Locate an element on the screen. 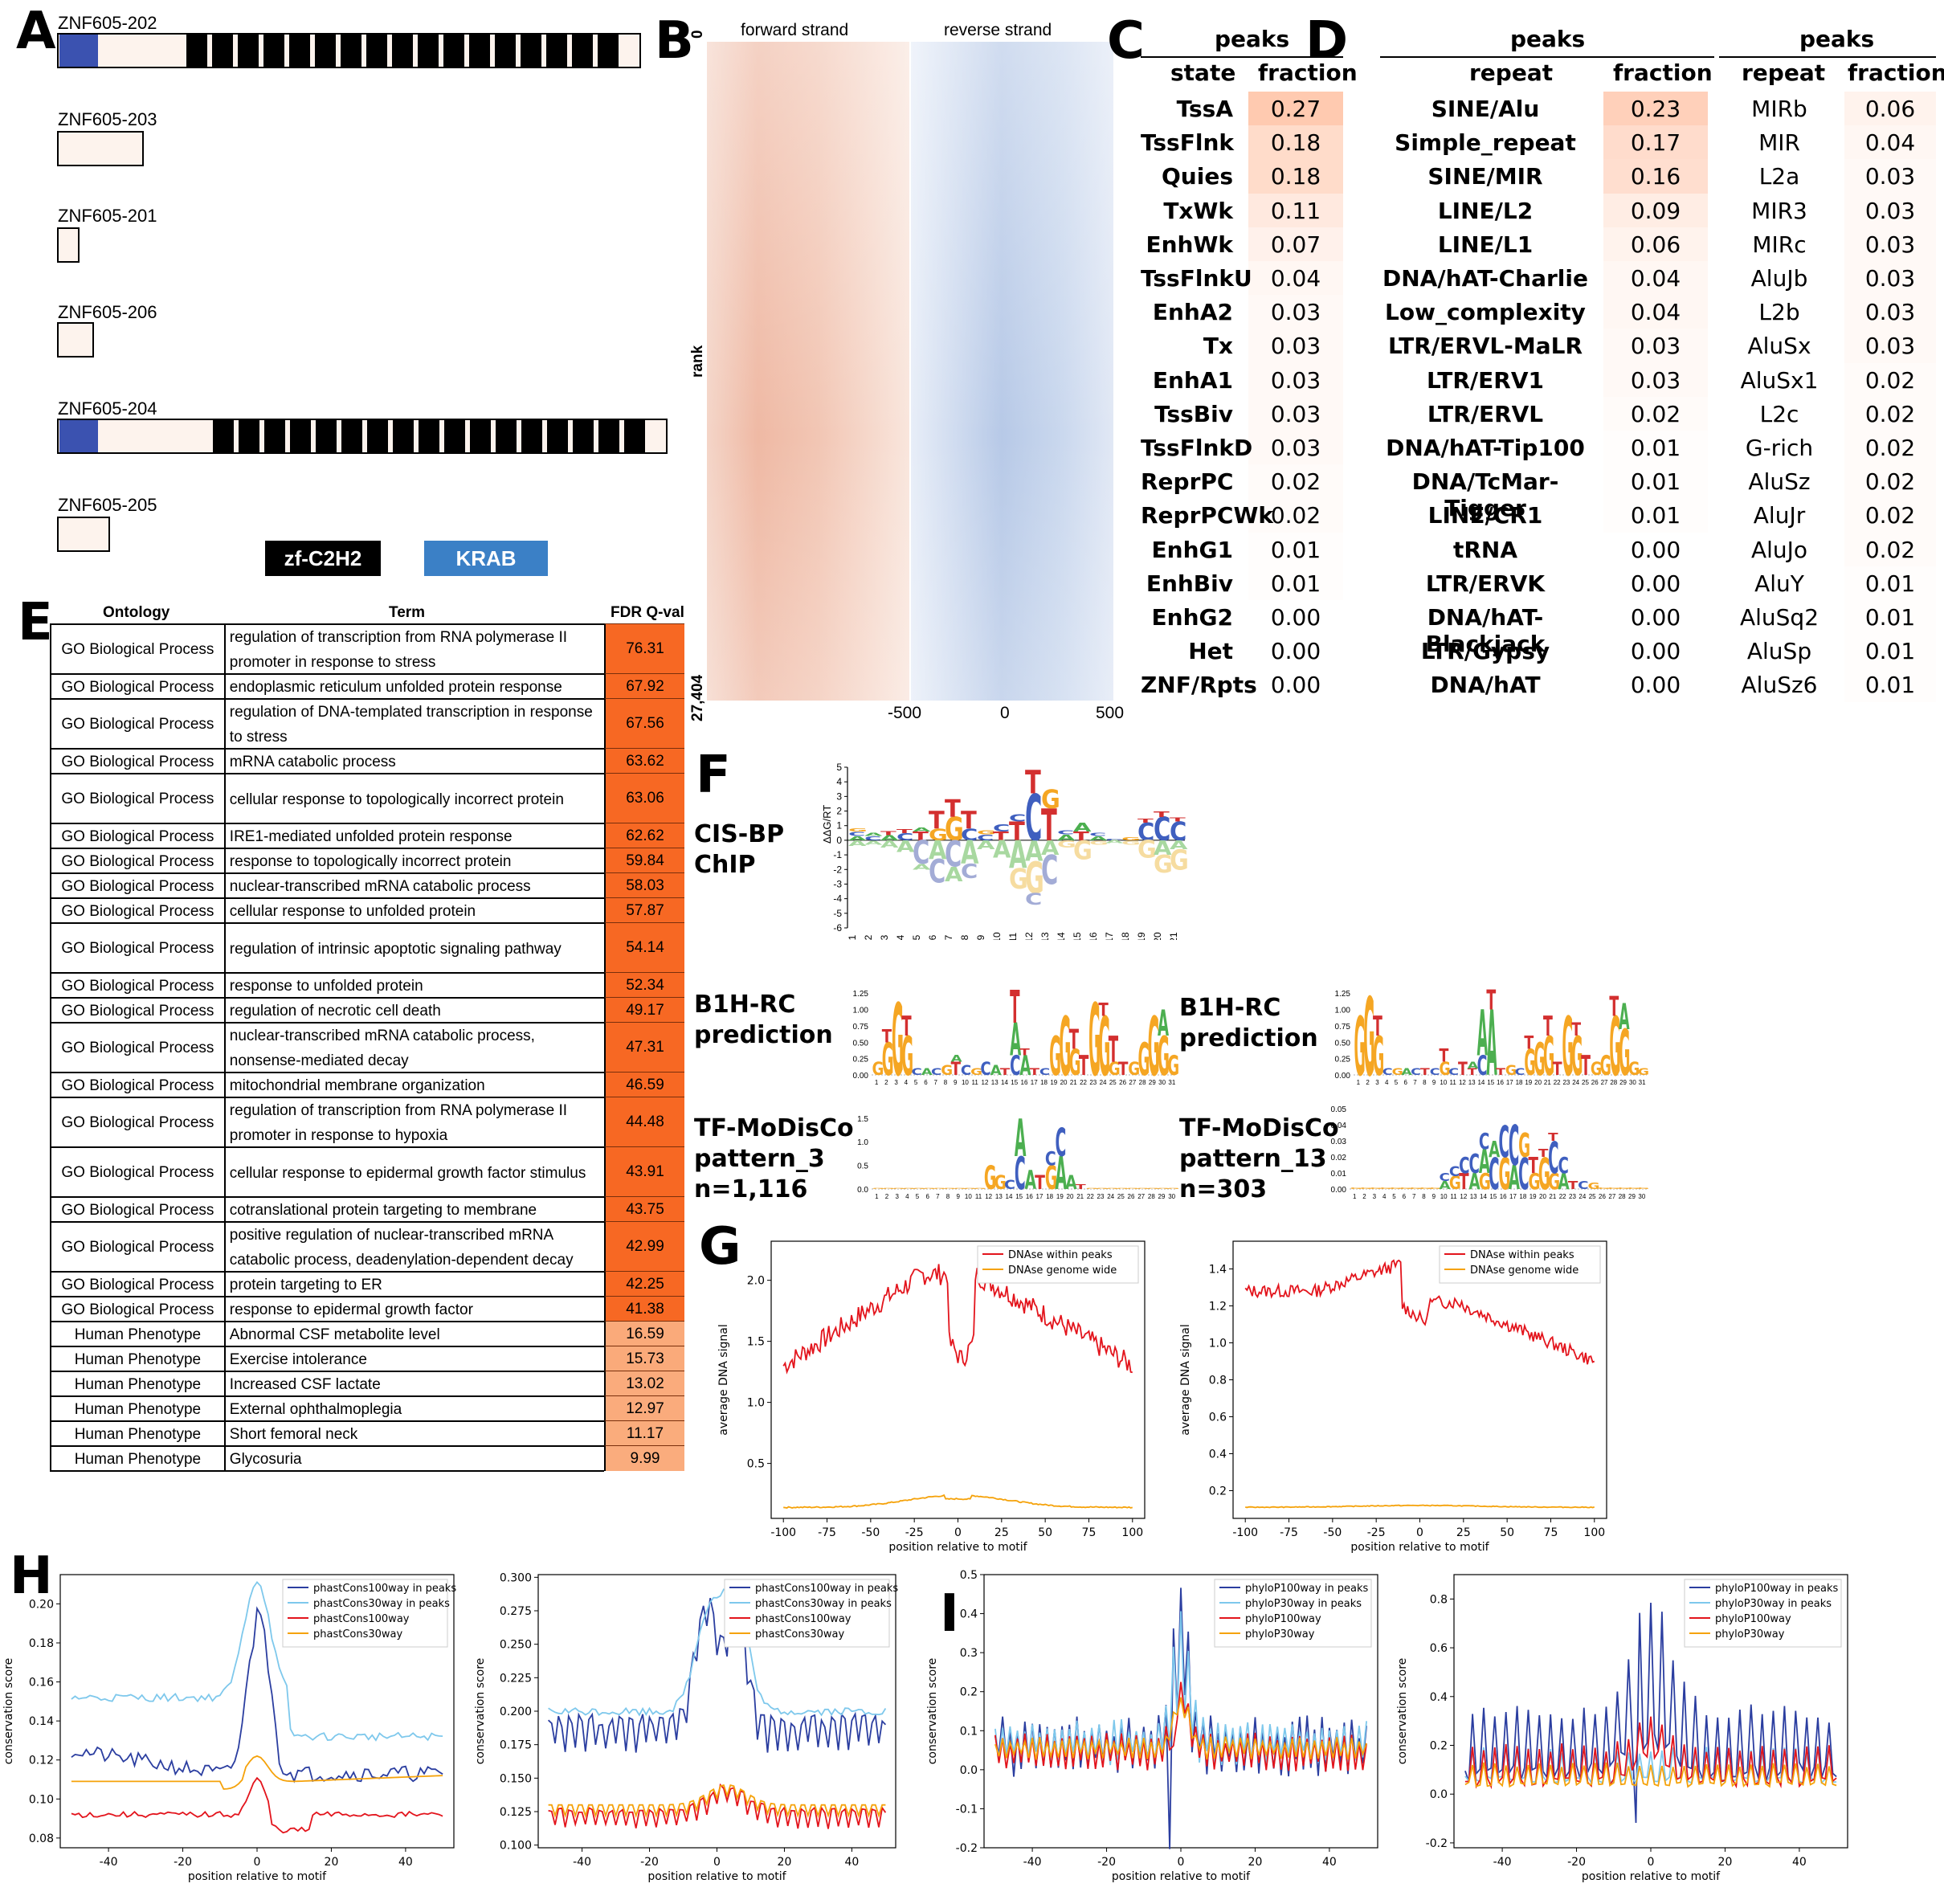  fraction-value: 0.00 is located at coordinates (1655, 651).